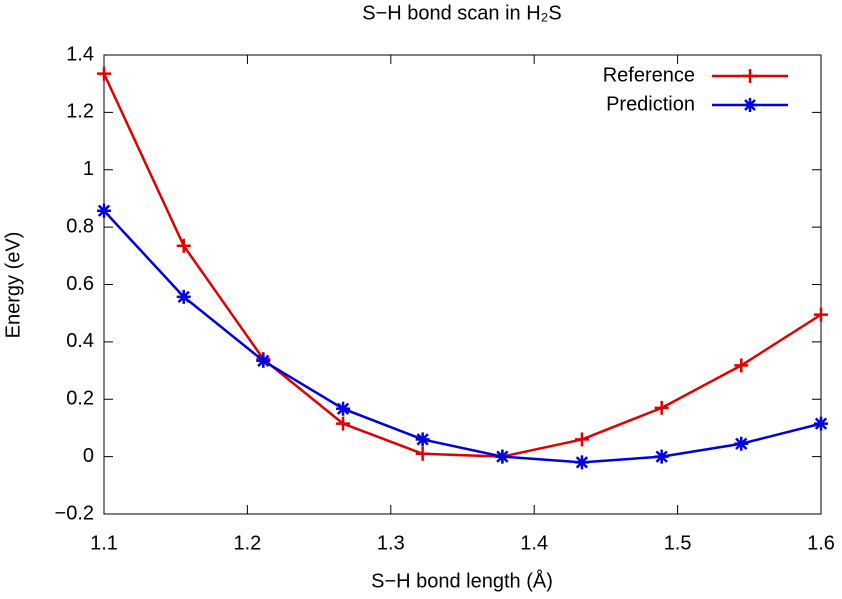  Describe the element at coordinates (821, 543) in the screenshot. I see `x-tick-label: 1.6` at that location.